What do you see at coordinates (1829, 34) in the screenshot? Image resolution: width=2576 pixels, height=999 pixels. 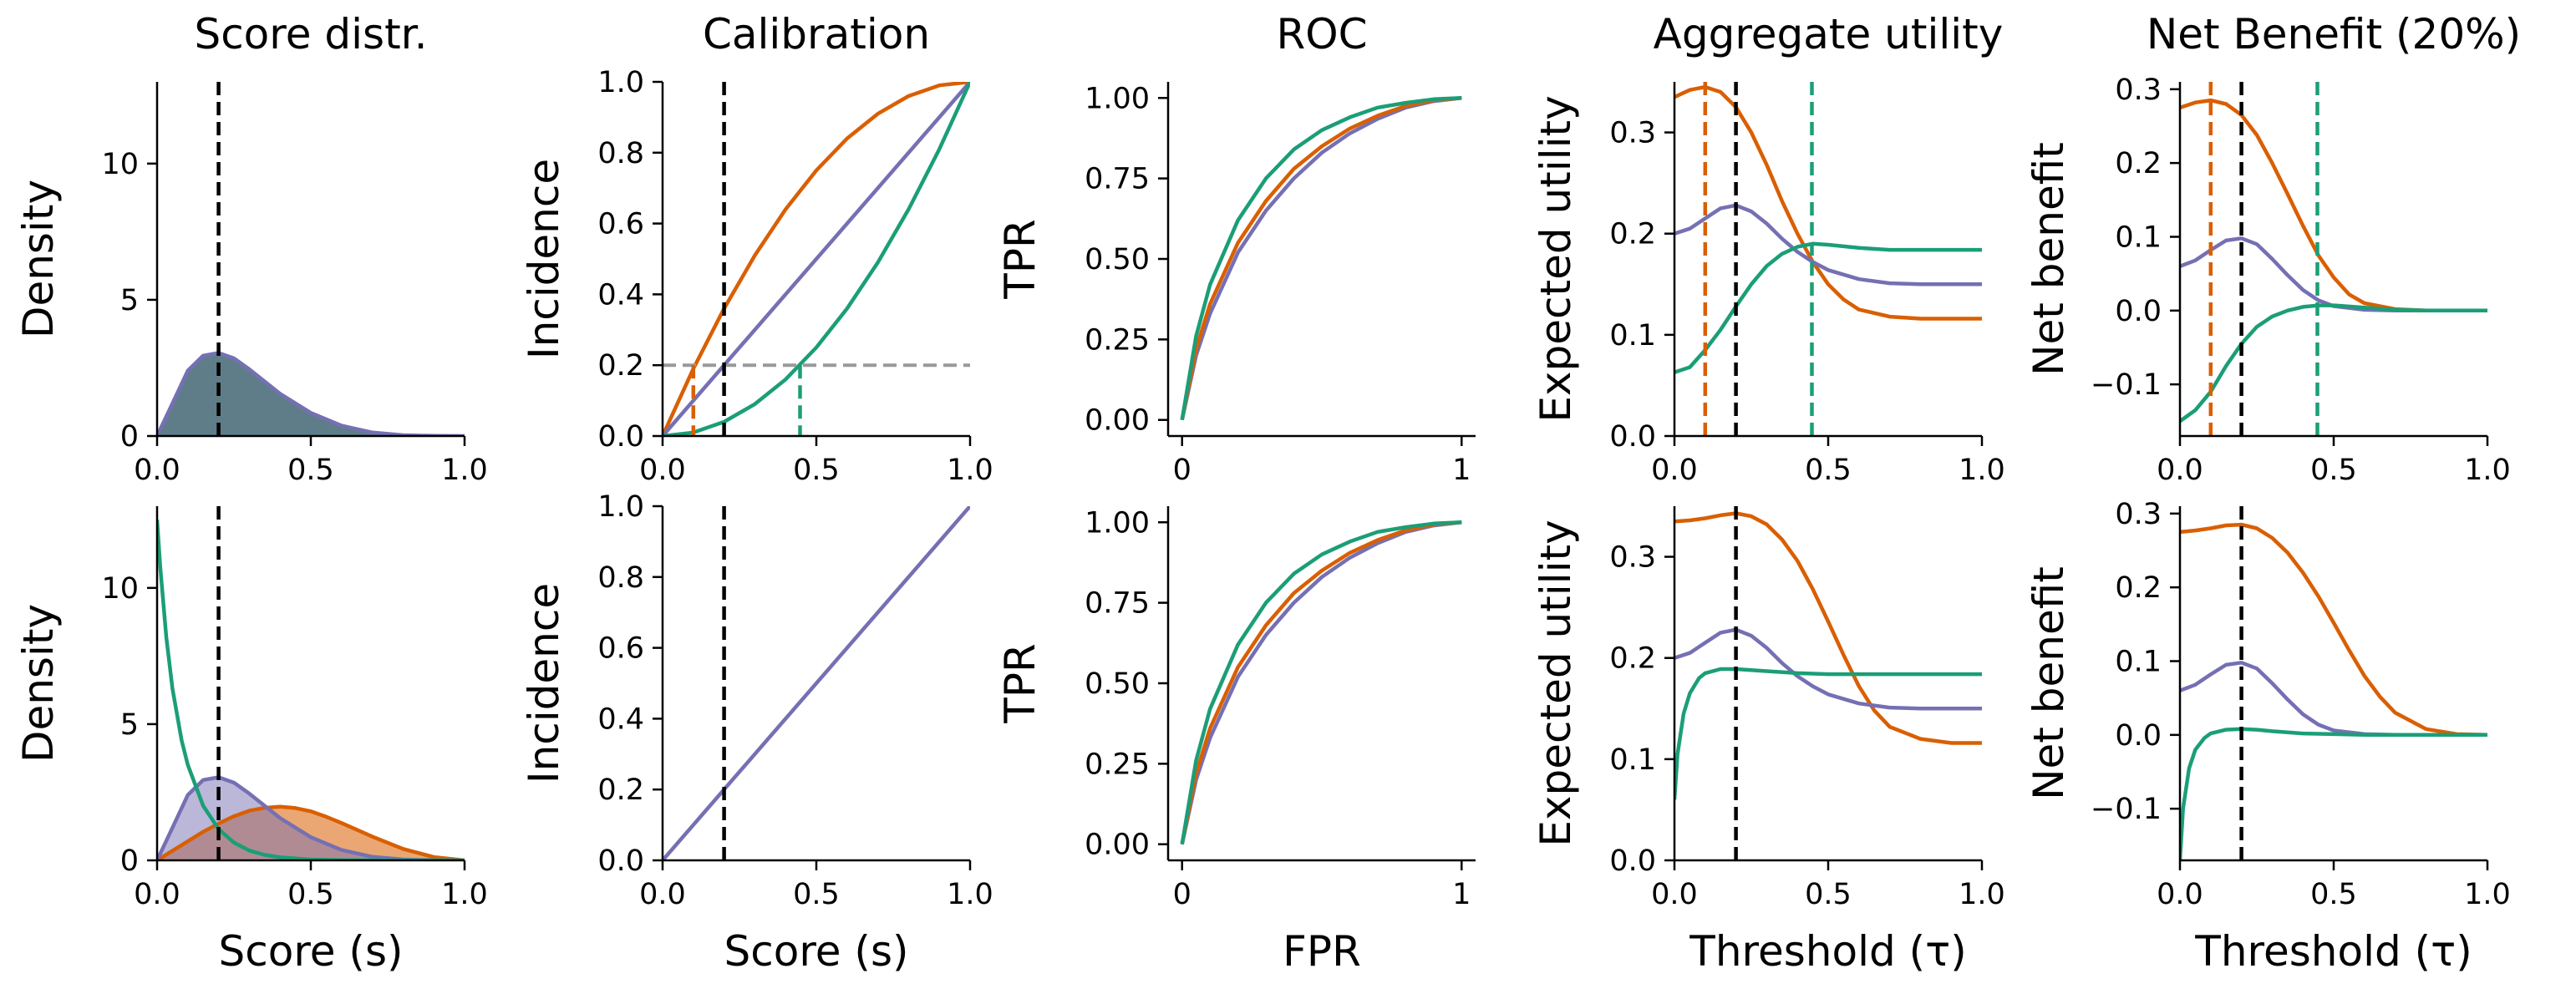 I see `panel-title: Aggregate utility` at bounding box center [1829, 34].